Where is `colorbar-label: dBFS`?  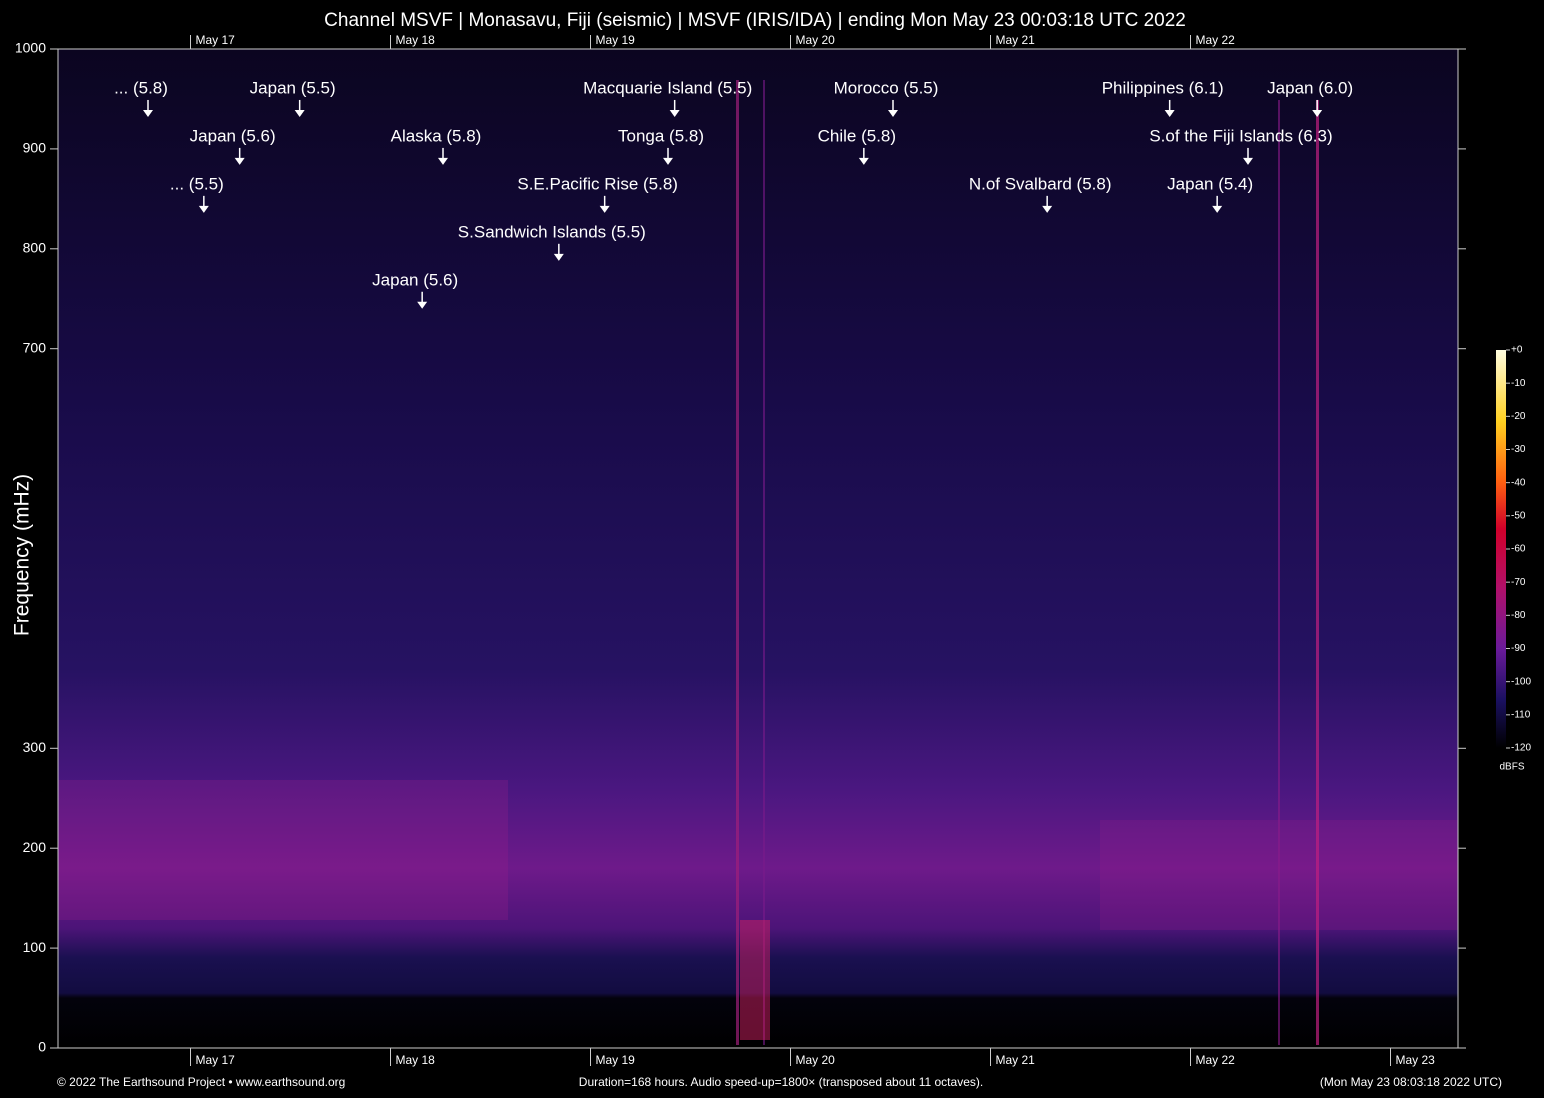 colorbar-label: dBFS is located at coordinates (1511, 767).